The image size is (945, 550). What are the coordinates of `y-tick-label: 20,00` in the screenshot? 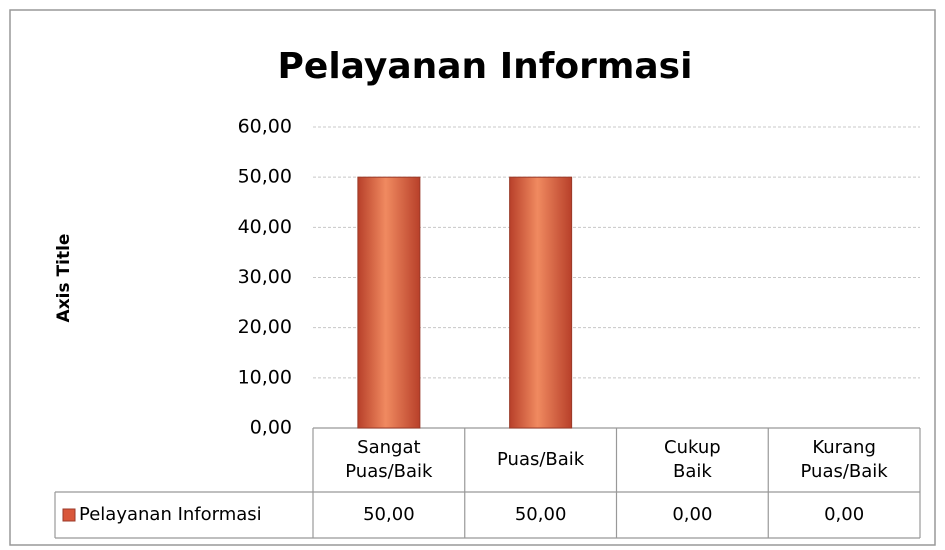 It's located at (265, 327).